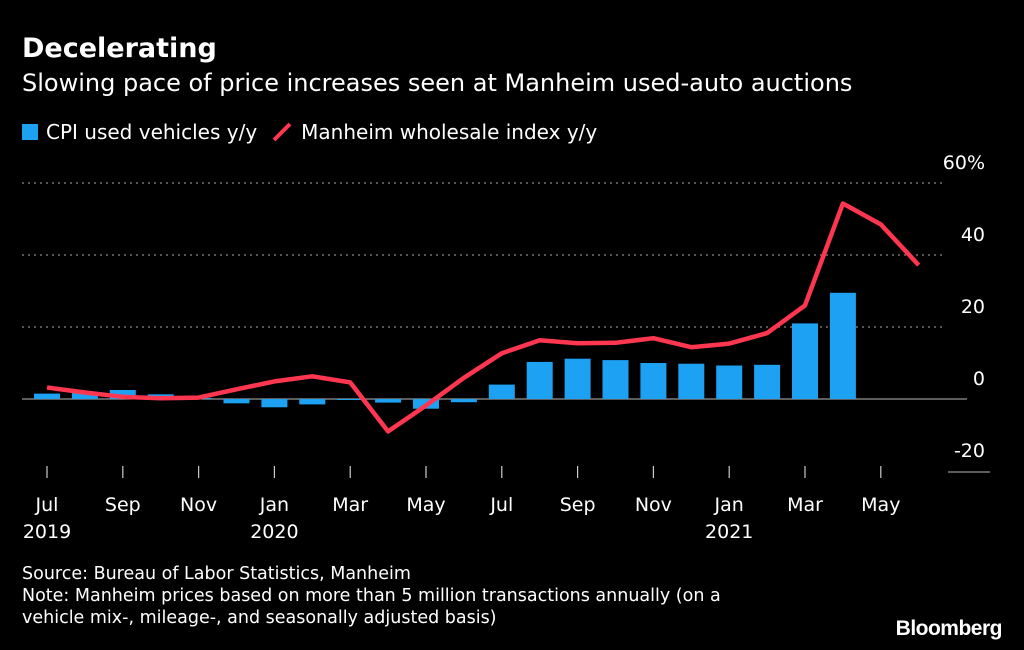 Image resolution: width=1024 pixels, height=650 pixels. Describe the element at coordinates (979, 379) in the screenshot. I see `y-tick-label: 0` at that location.